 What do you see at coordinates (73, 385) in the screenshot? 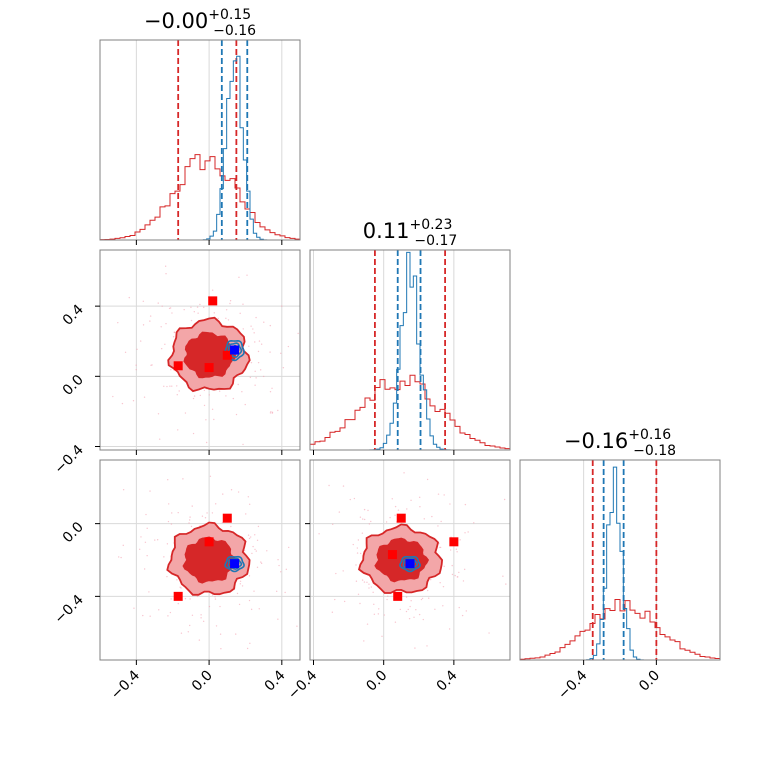
I see `y-tick-label: 0.0` at bounding box center [73, 385].